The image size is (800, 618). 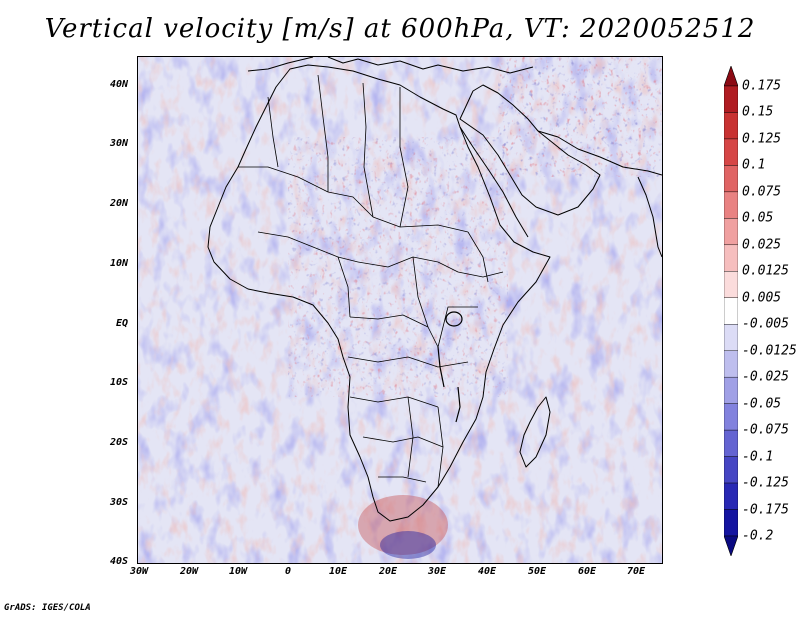 I want to click on x-tick-10w: 10W, so click(x=238, y=571).